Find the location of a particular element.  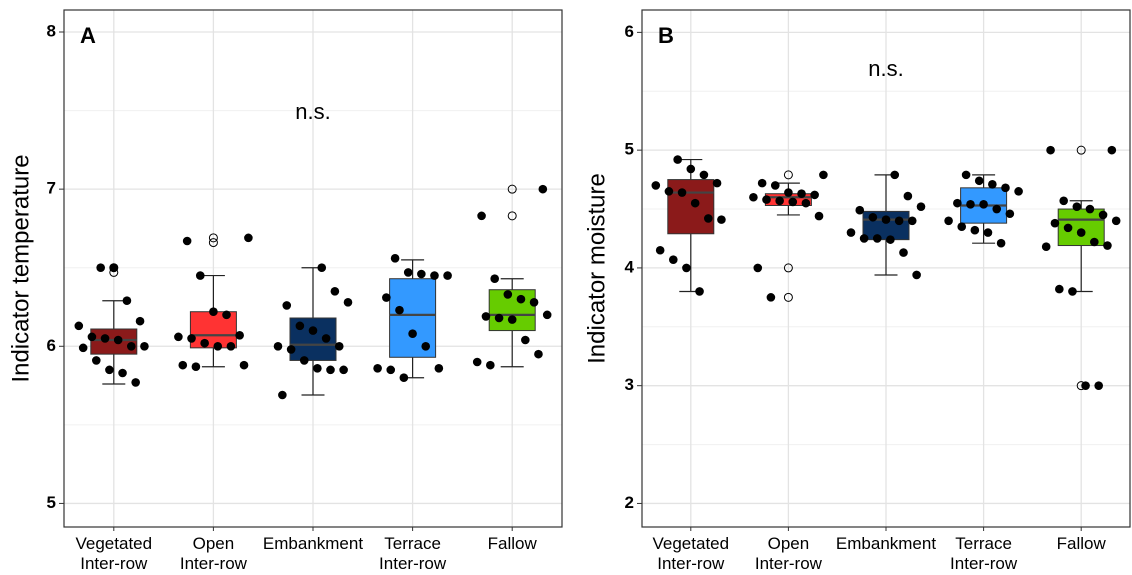

panel-label: B is located at coordinates (666, 35).